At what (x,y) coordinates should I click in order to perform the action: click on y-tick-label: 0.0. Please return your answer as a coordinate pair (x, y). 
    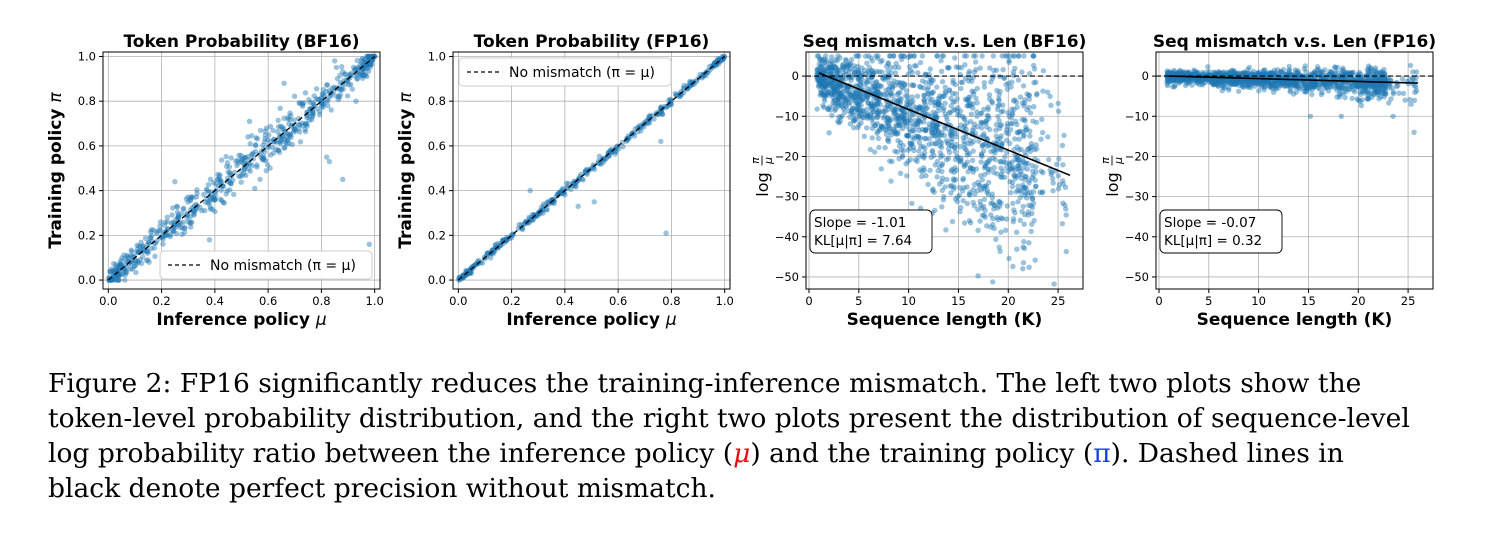
    Looking at the image, I should click on (87, 280).